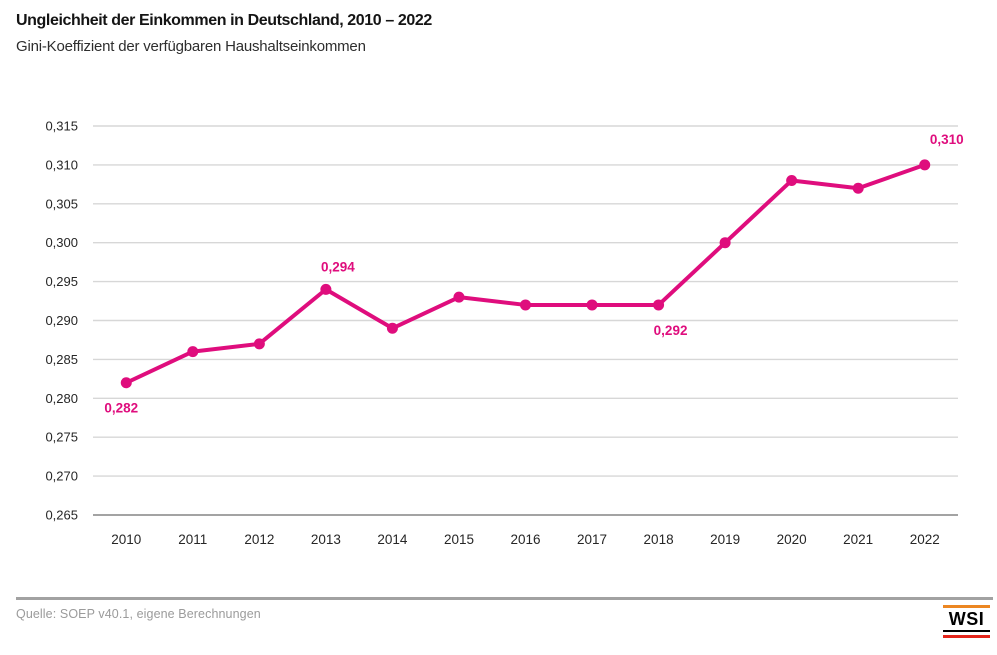 Image resolution: width=997 pixels, height=655 pixels. I want to click on y-tick-label: 0,290, so click(61, 320).